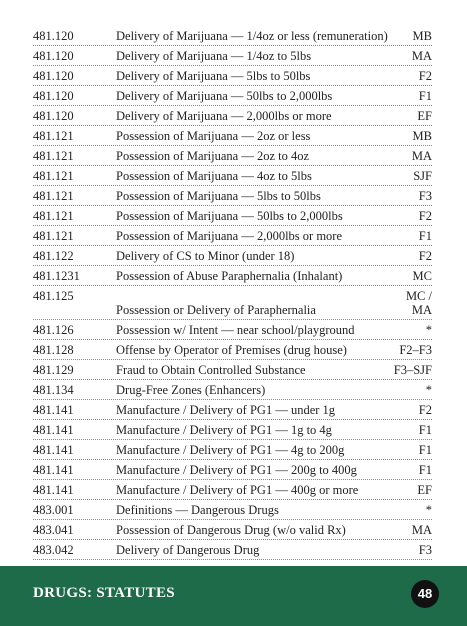 This screenshot has height=626, width=467. What do you see at coordinates (104, 593) in the screenshot?
I see `section-title: DRUGS: STATUTES` at bounding box center [104, 593].